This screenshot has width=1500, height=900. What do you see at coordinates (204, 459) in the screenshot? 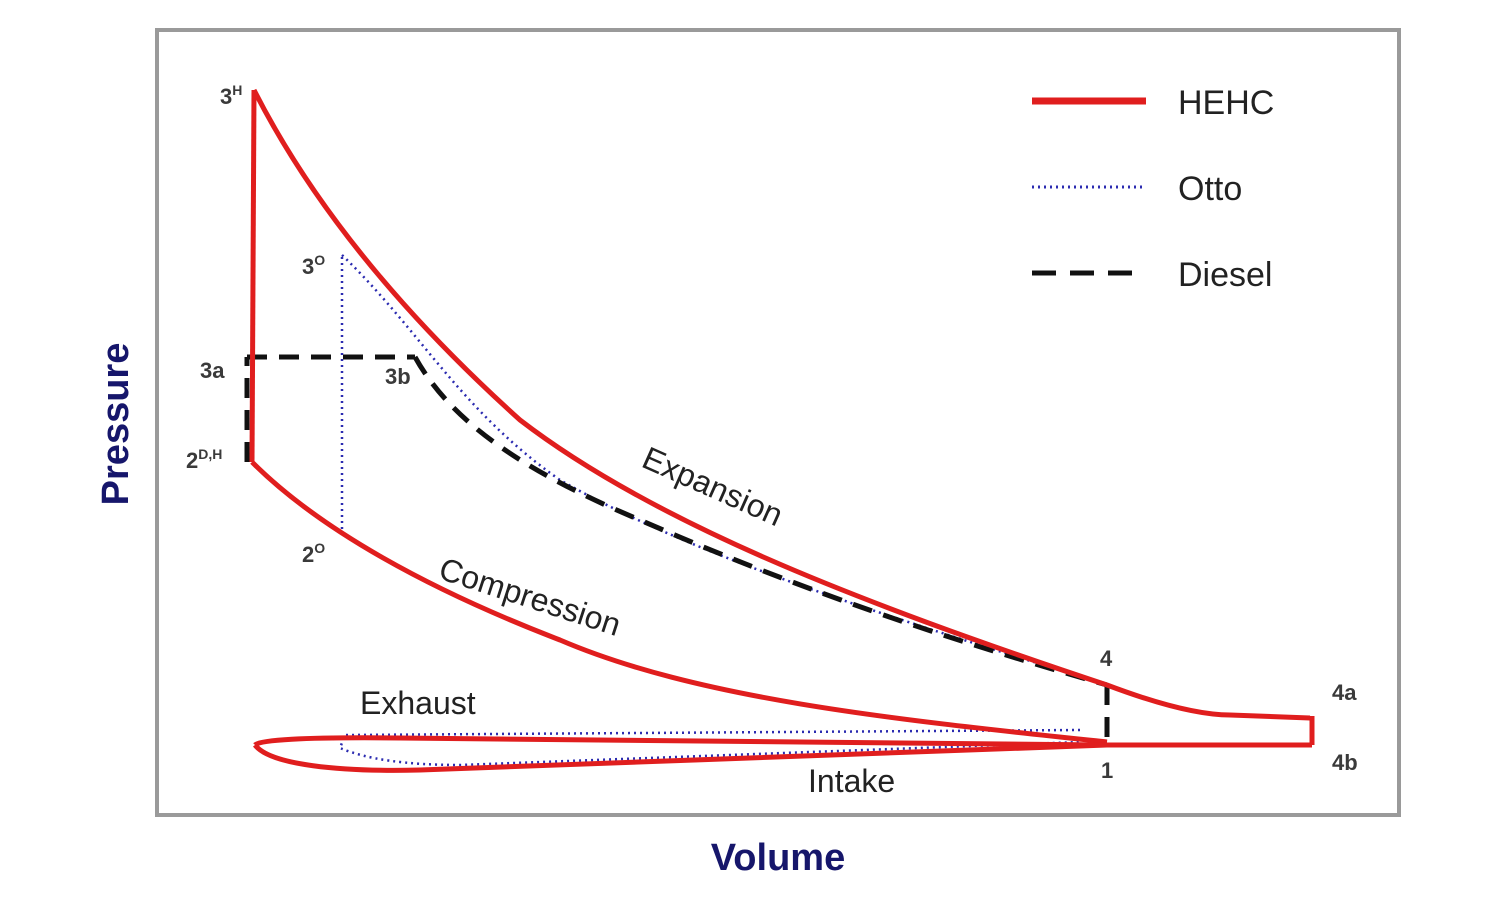
I see `point-label-2DH: 2D,H` at bounding box center [204, 459].